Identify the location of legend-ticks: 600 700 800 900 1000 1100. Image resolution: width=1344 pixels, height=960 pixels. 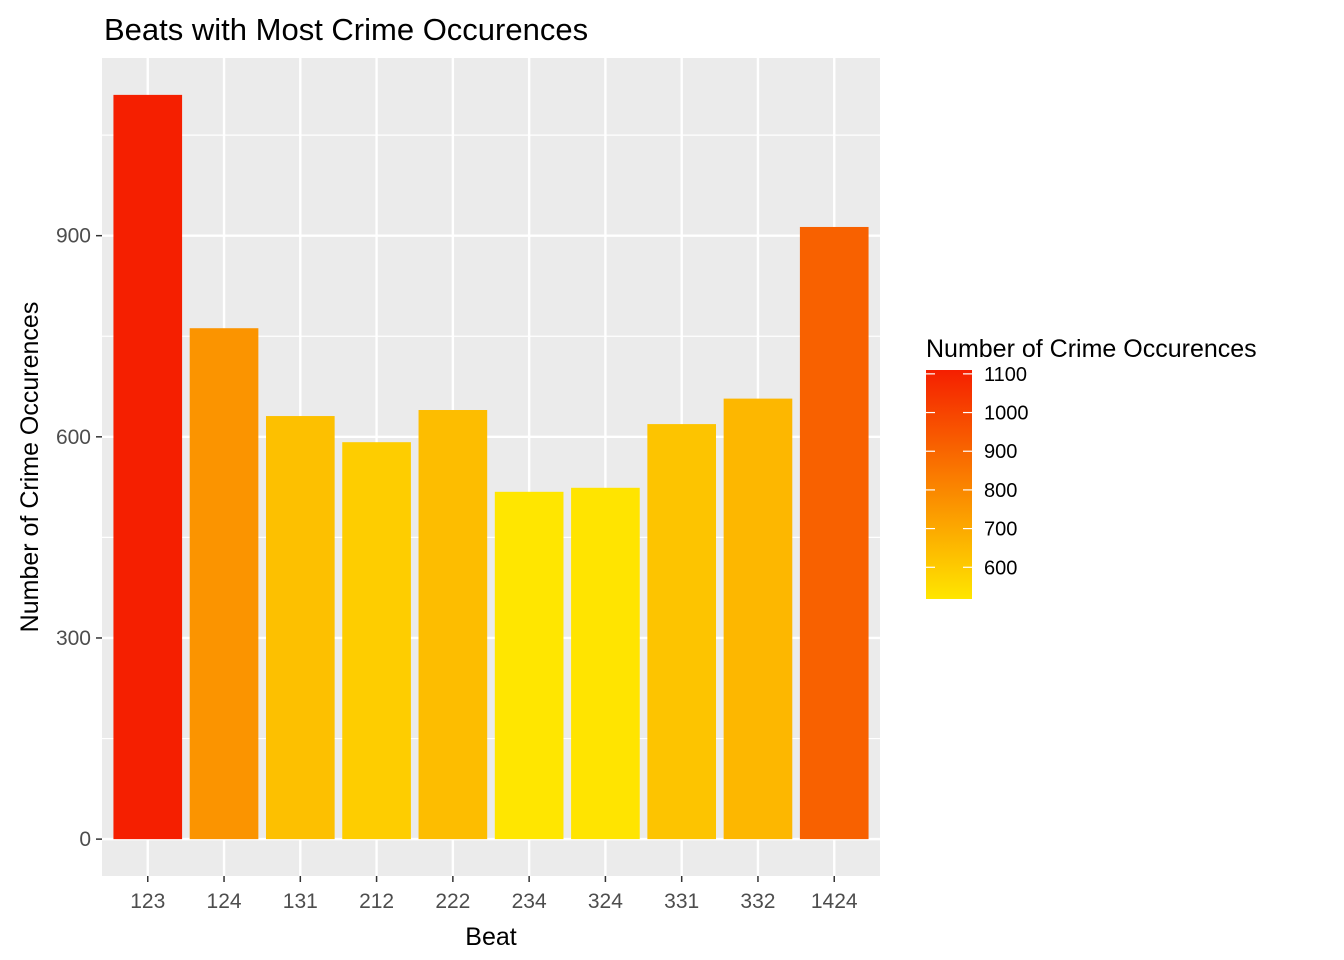
(977, 471).